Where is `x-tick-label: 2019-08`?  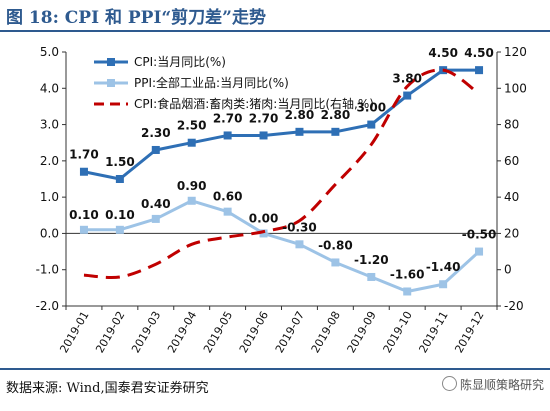 x-tick-label: 2019-08 is located at coordinates (326, 332).